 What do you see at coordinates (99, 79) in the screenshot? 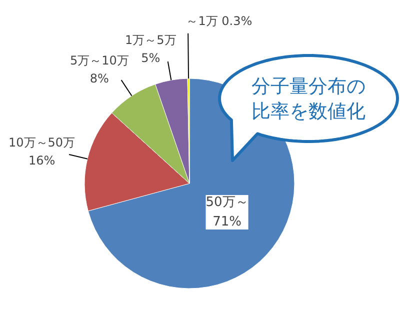
I see `data-label: 8%` at bounding box center [99, 79].